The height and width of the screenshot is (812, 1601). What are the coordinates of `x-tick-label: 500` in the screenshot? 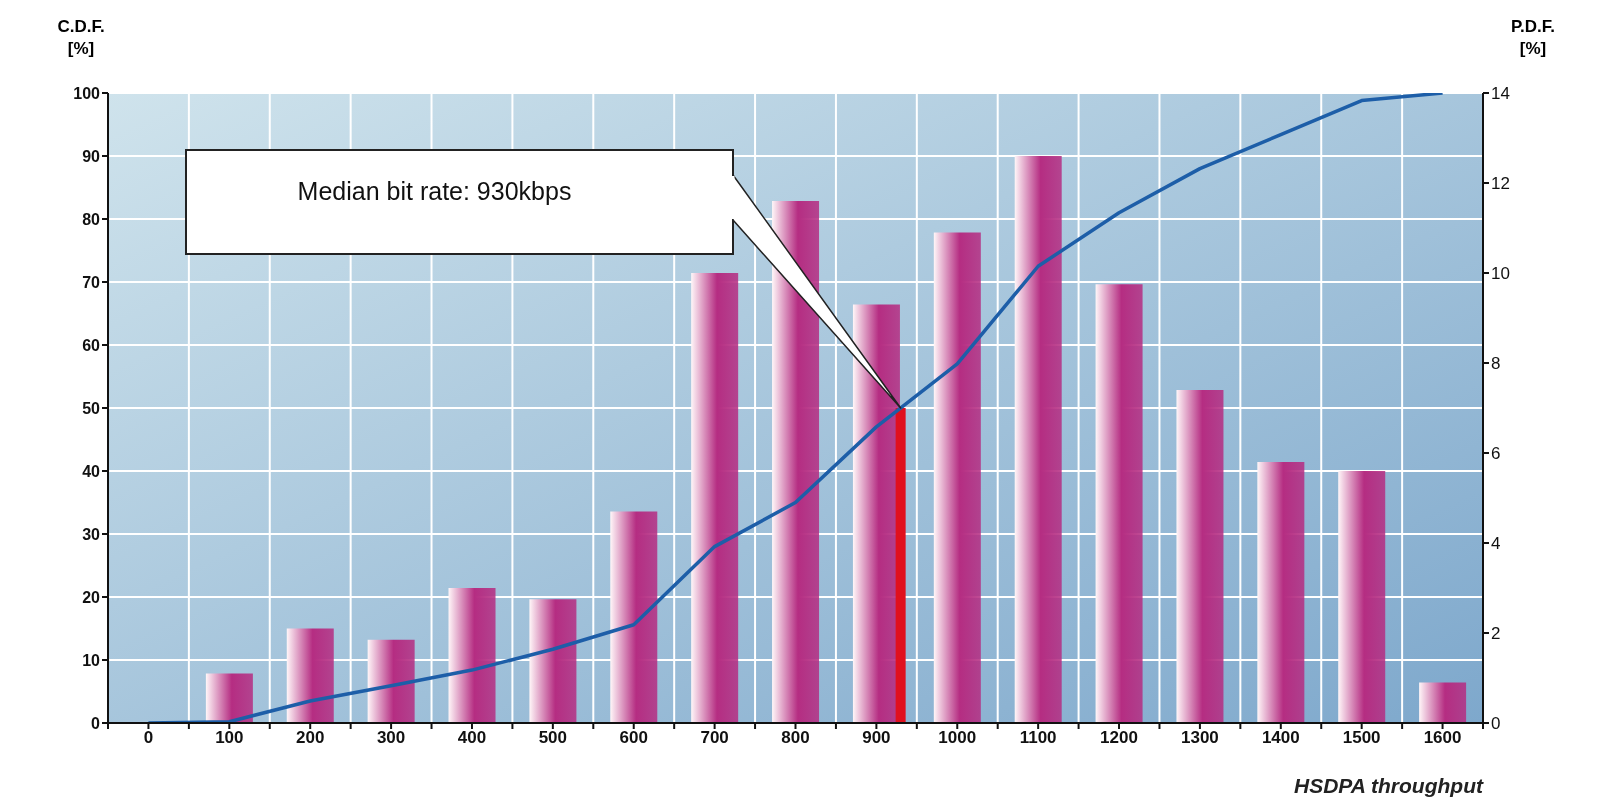 It's located at (553, 738).